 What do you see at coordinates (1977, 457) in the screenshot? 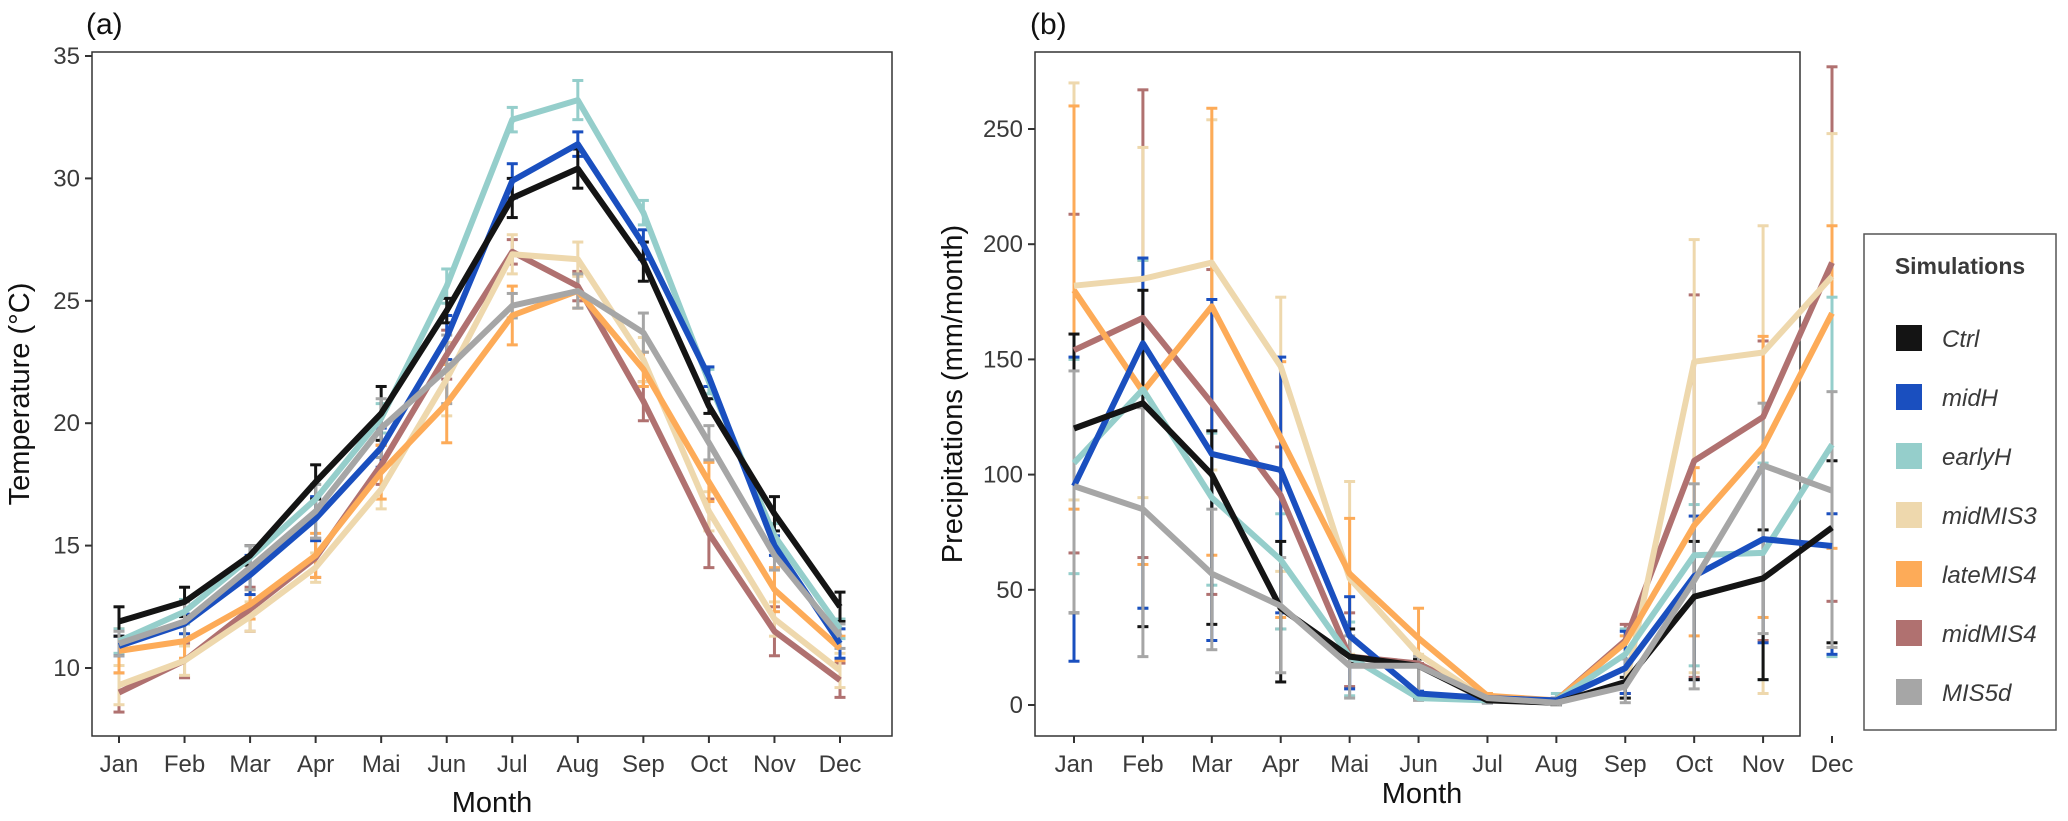
I see `legend-label: earlyH` at bounding box center [1977, 457].